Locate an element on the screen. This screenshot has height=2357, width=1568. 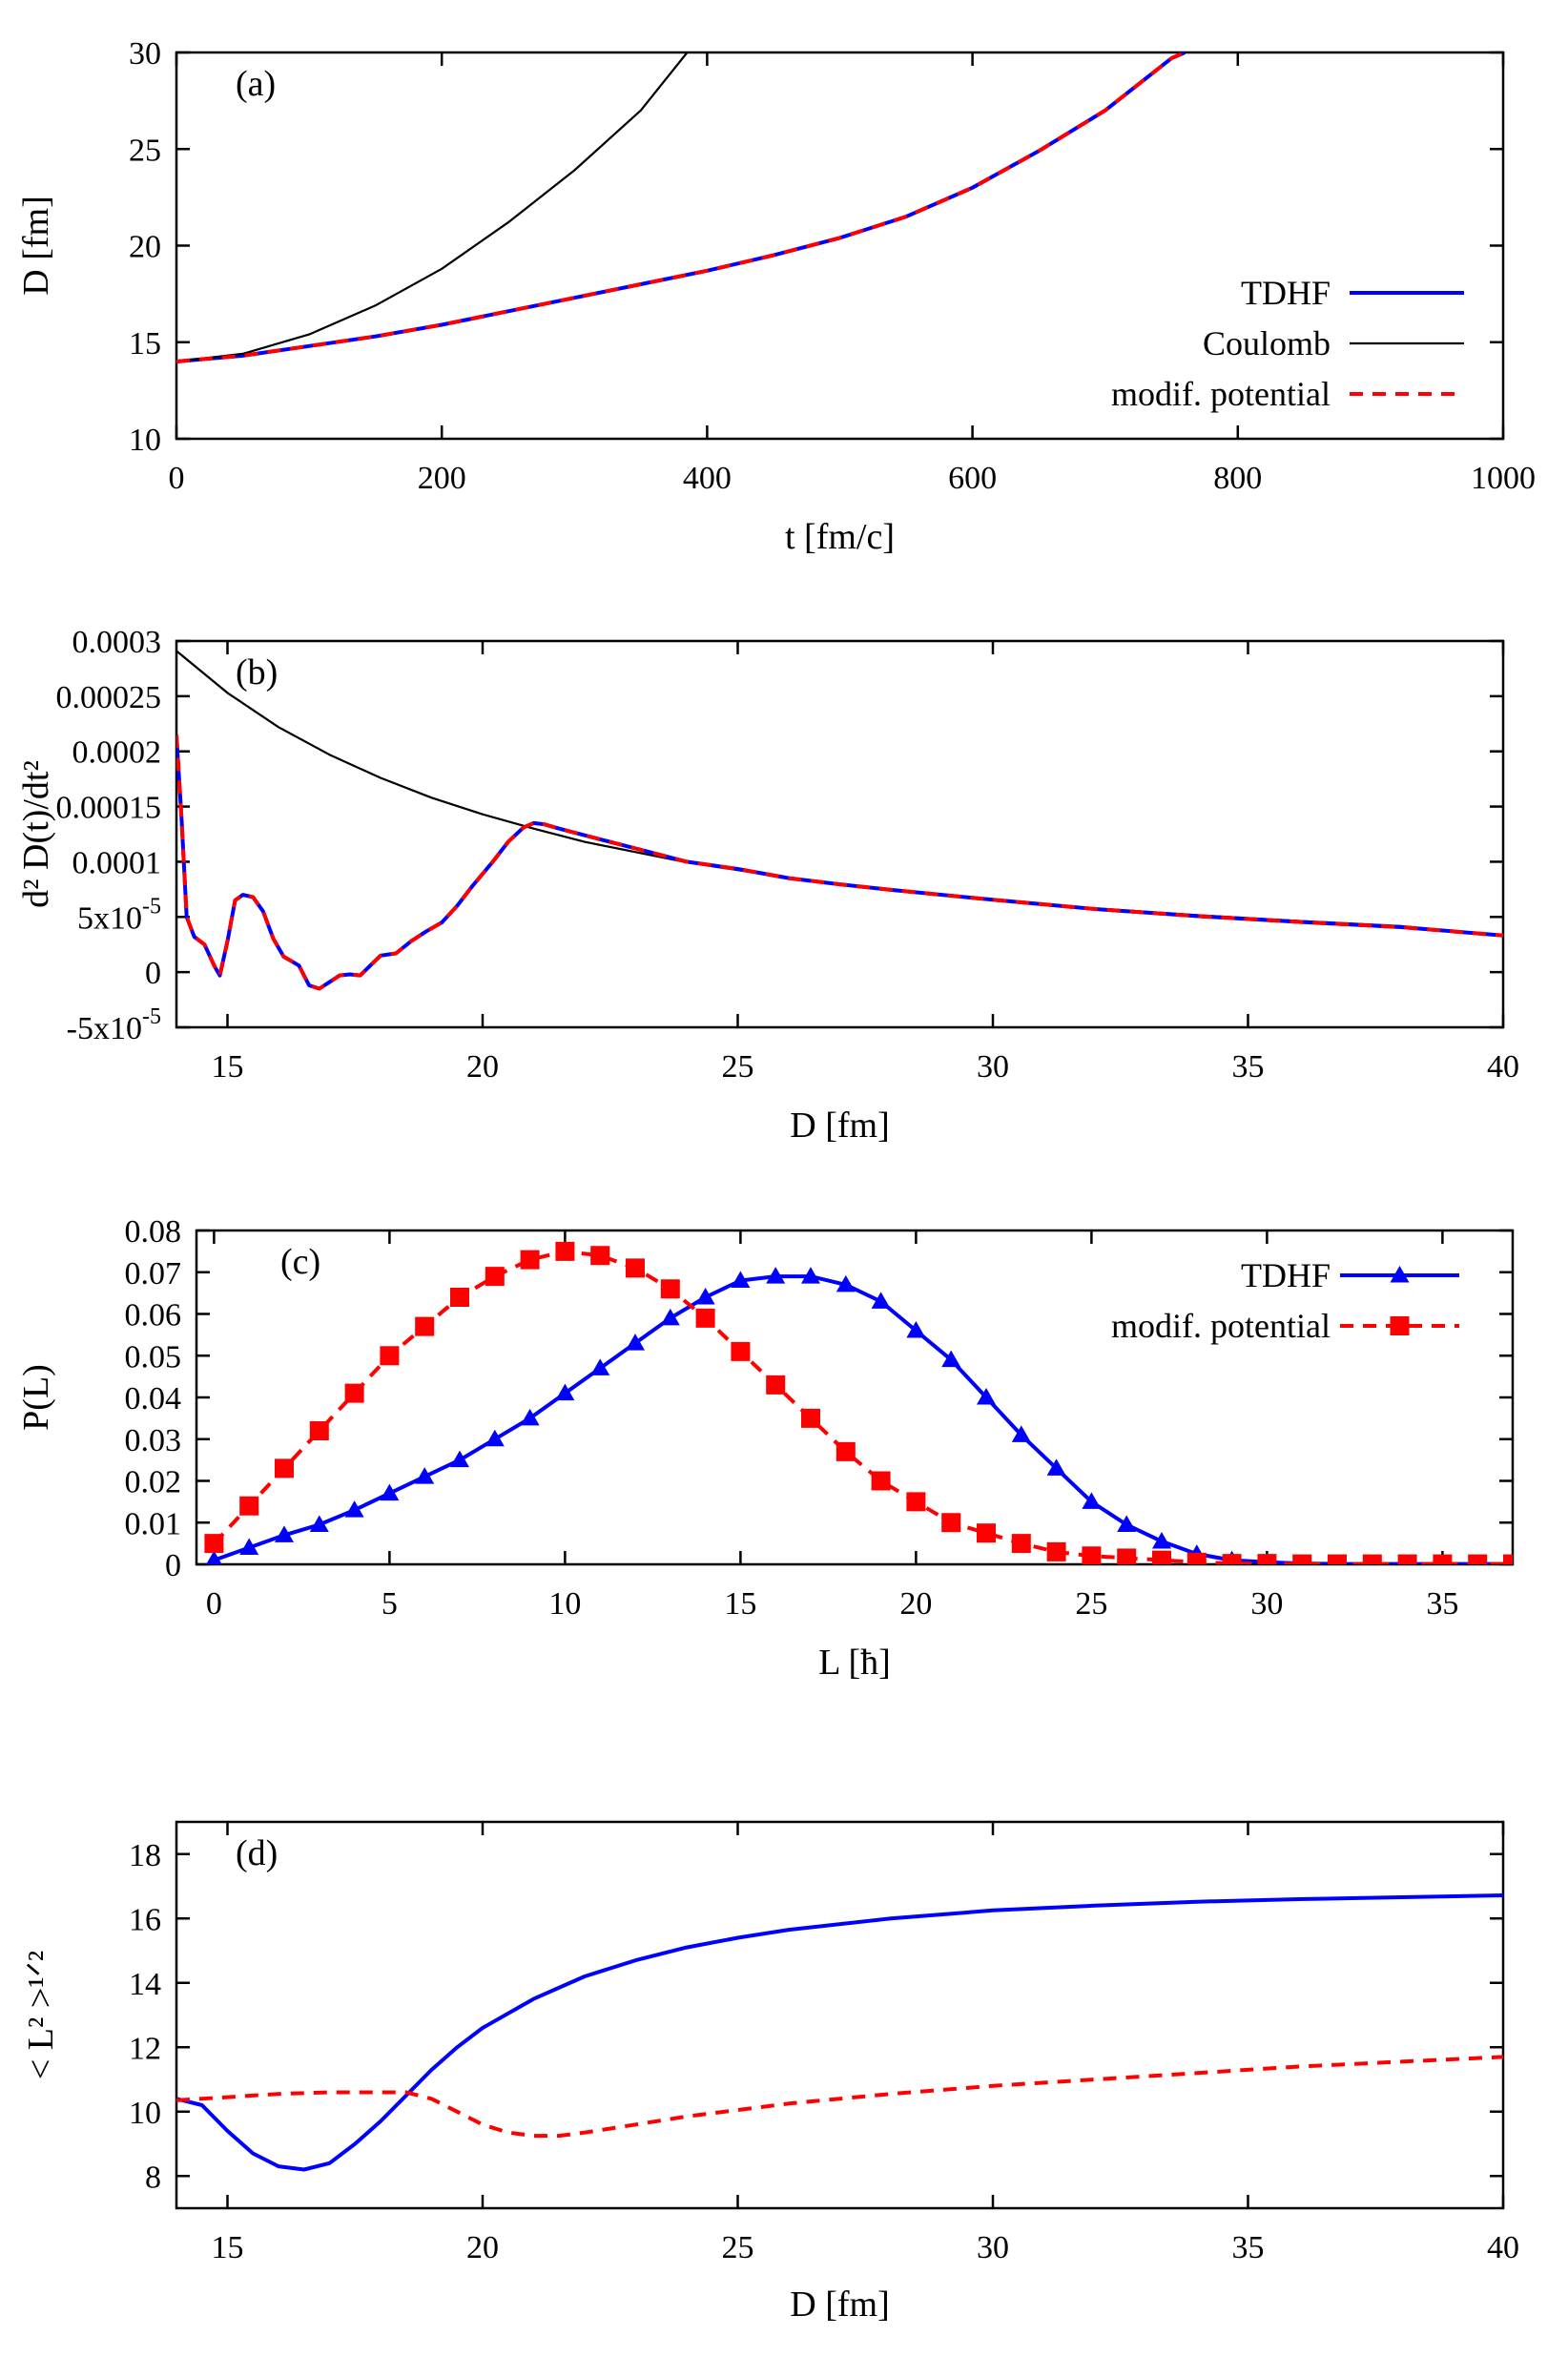
plot-frame-b is located at coordinates (840, 834).